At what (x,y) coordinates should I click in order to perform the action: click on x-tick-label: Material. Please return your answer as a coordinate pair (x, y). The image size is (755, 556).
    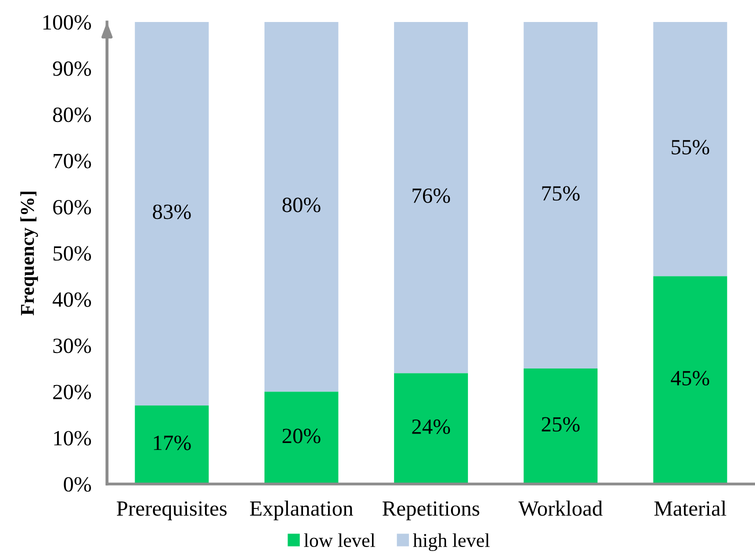
    Looking at the image, I should click on (690, 508).